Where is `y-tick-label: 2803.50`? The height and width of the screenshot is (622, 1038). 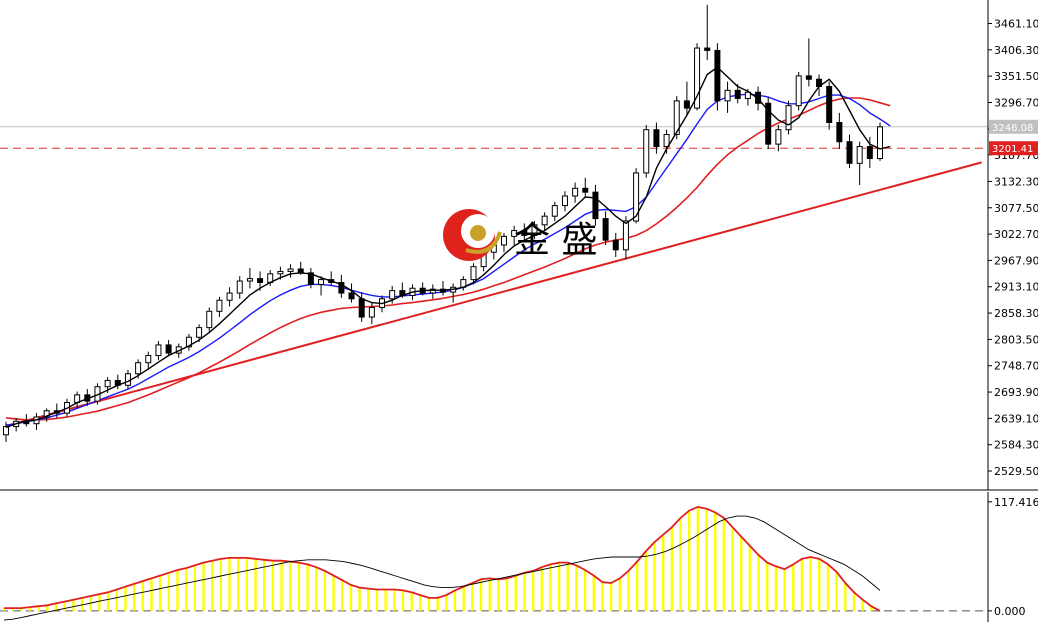
y-tick-label: 2803.50 is located at coordinates (1016, 339).